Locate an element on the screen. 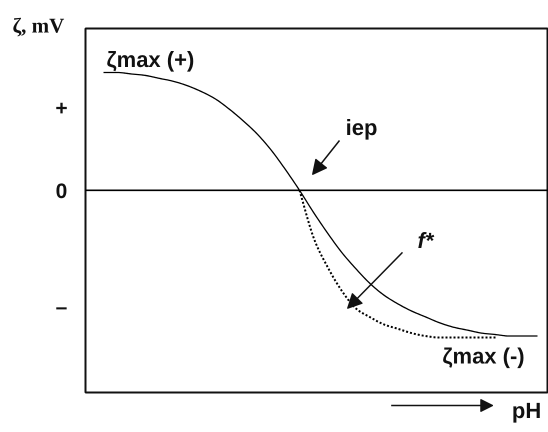 The width and height of the screenshot is (548, 432). text: 0 is located at coordinates (62, 191).